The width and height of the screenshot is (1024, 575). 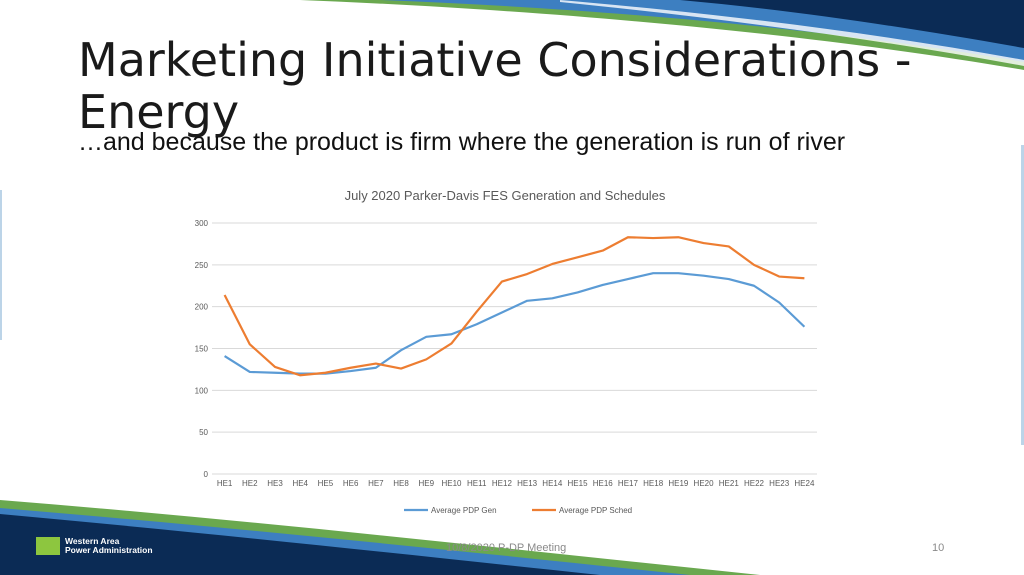 What do you see at coordinates (225, 483) in the screenshot?
I see `x-tick-label: HE1` at bounding box center [225, 483].